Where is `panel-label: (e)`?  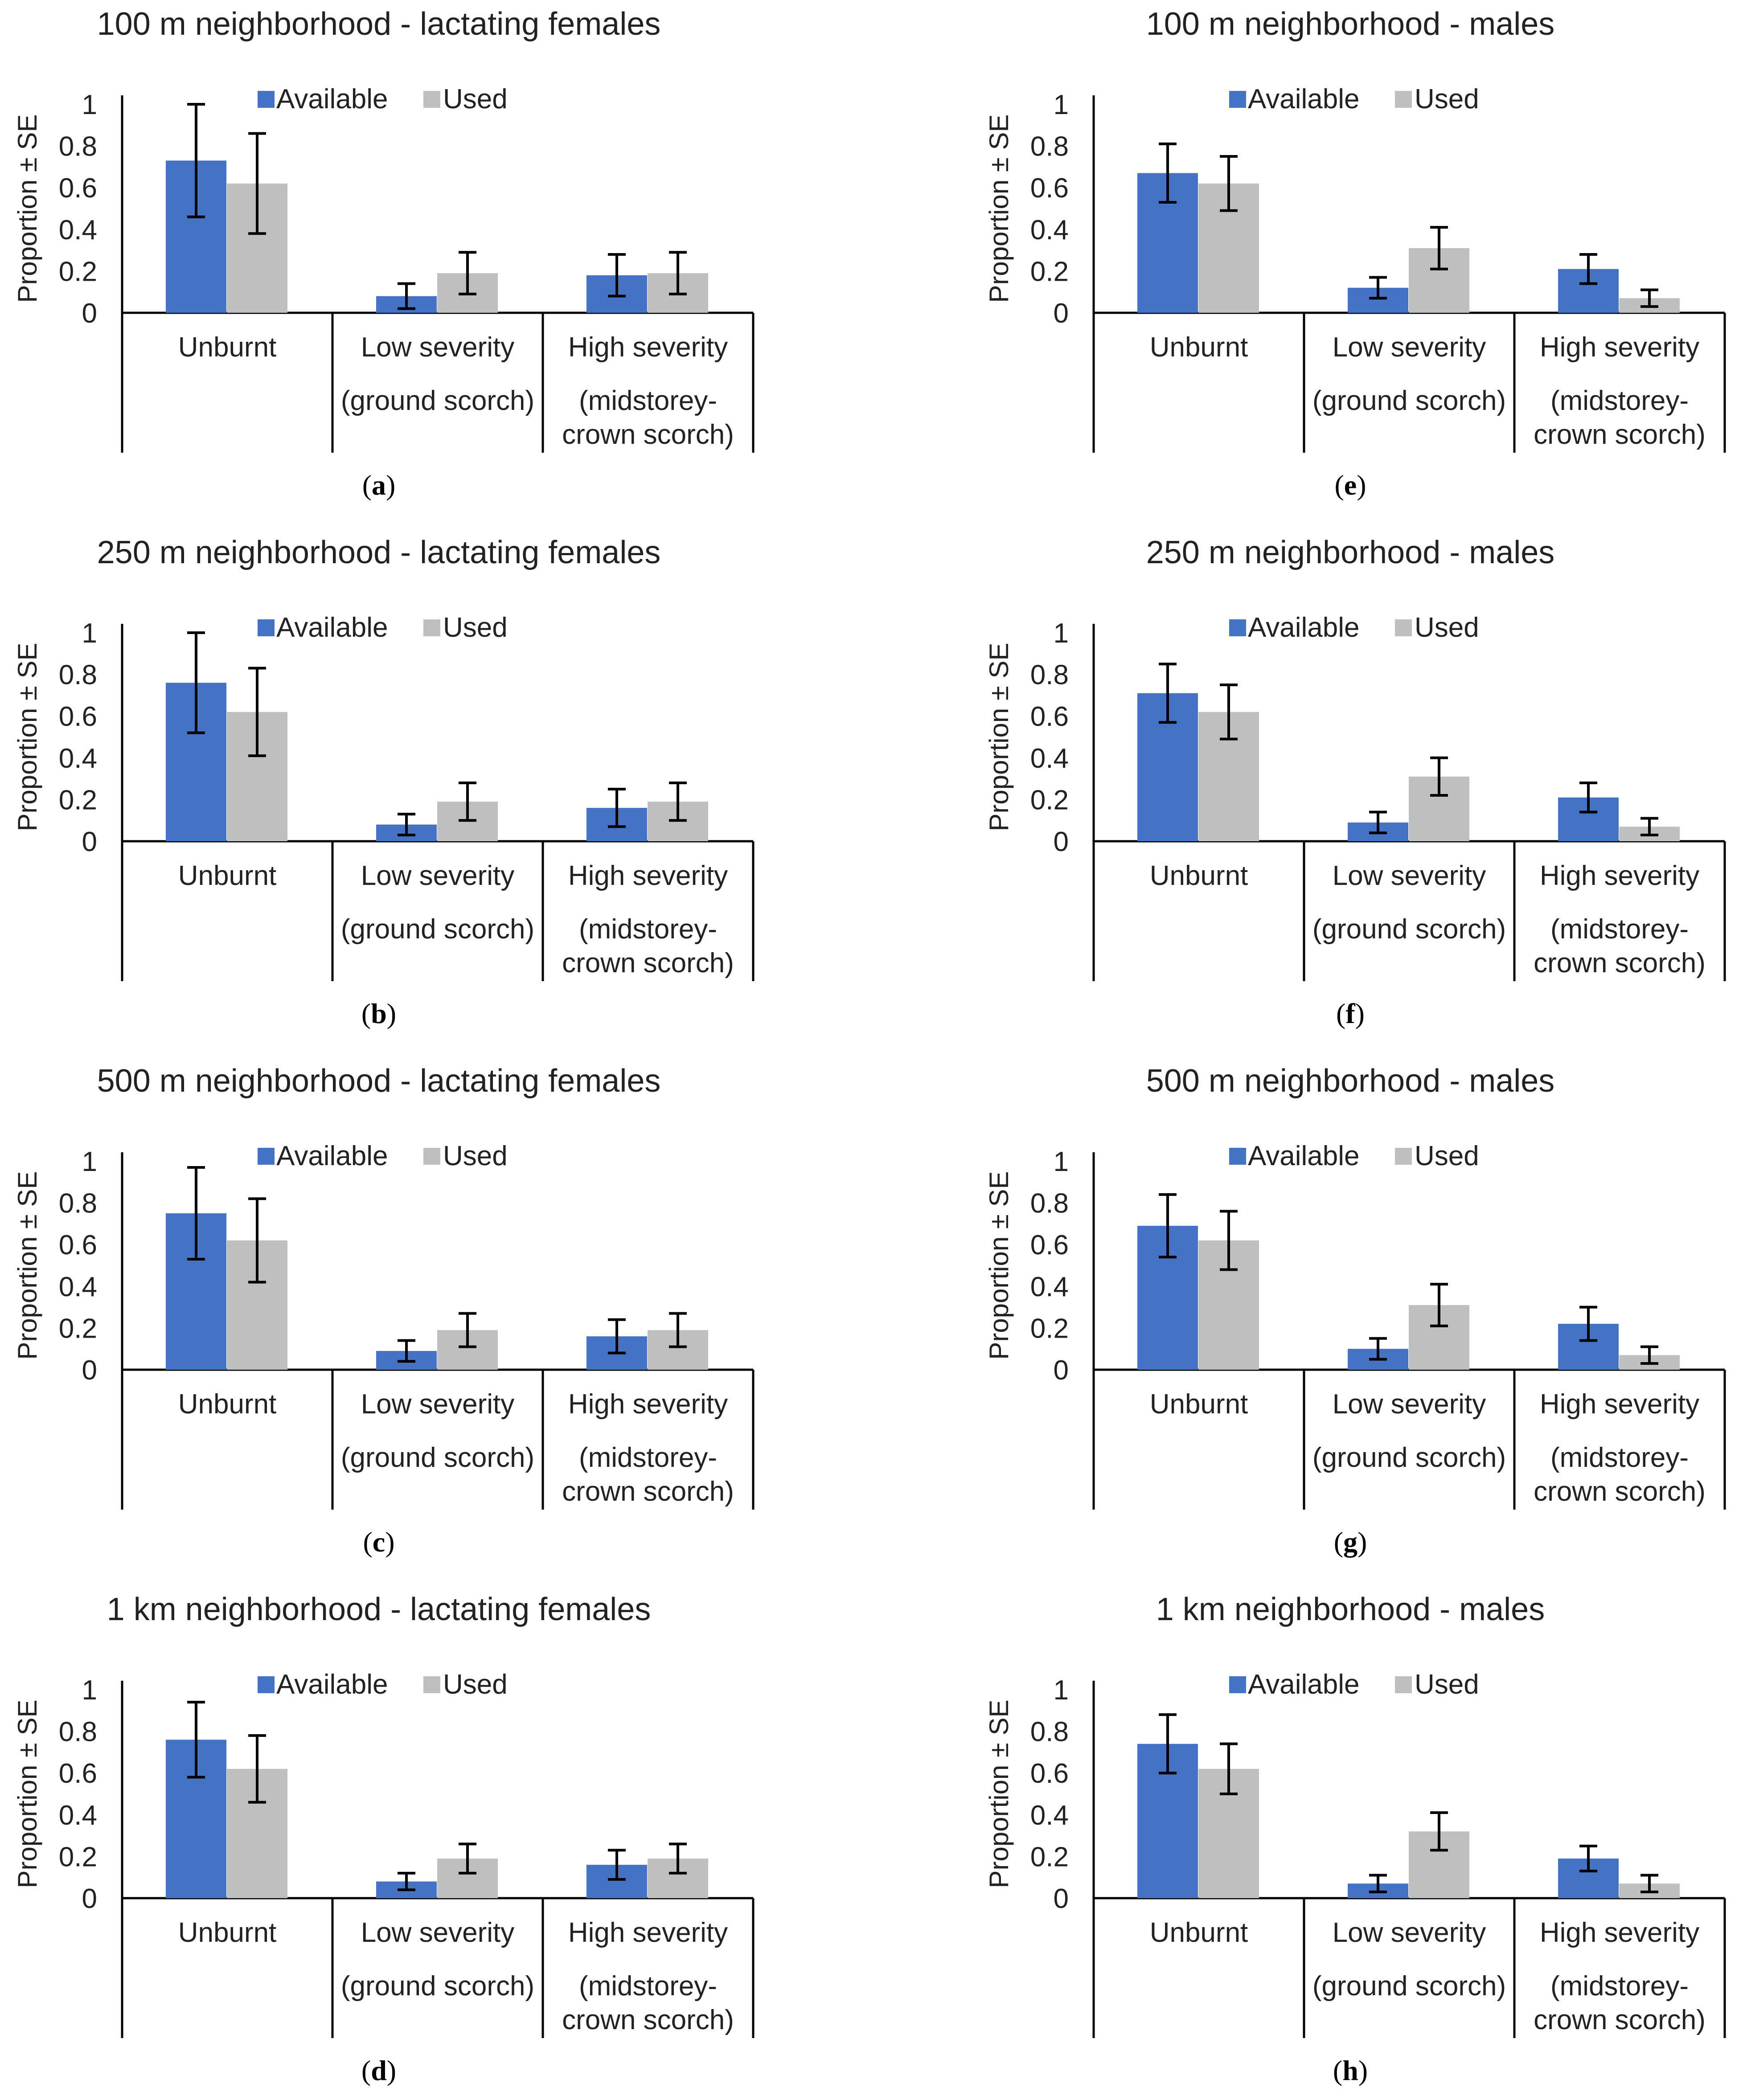 panel-label: (e) is located at coordinates (1350, 485).